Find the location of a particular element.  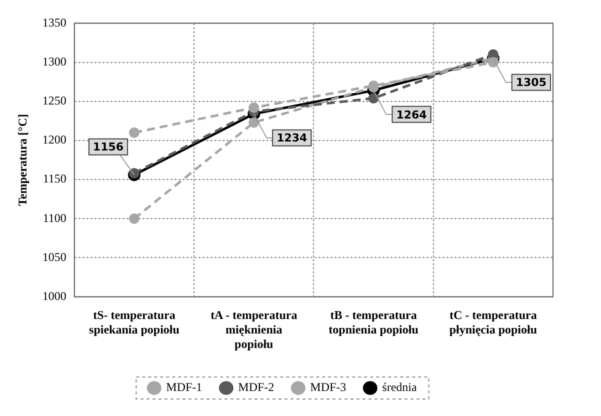

y-tick-label: 1100 is located at coordinates (54, 217).